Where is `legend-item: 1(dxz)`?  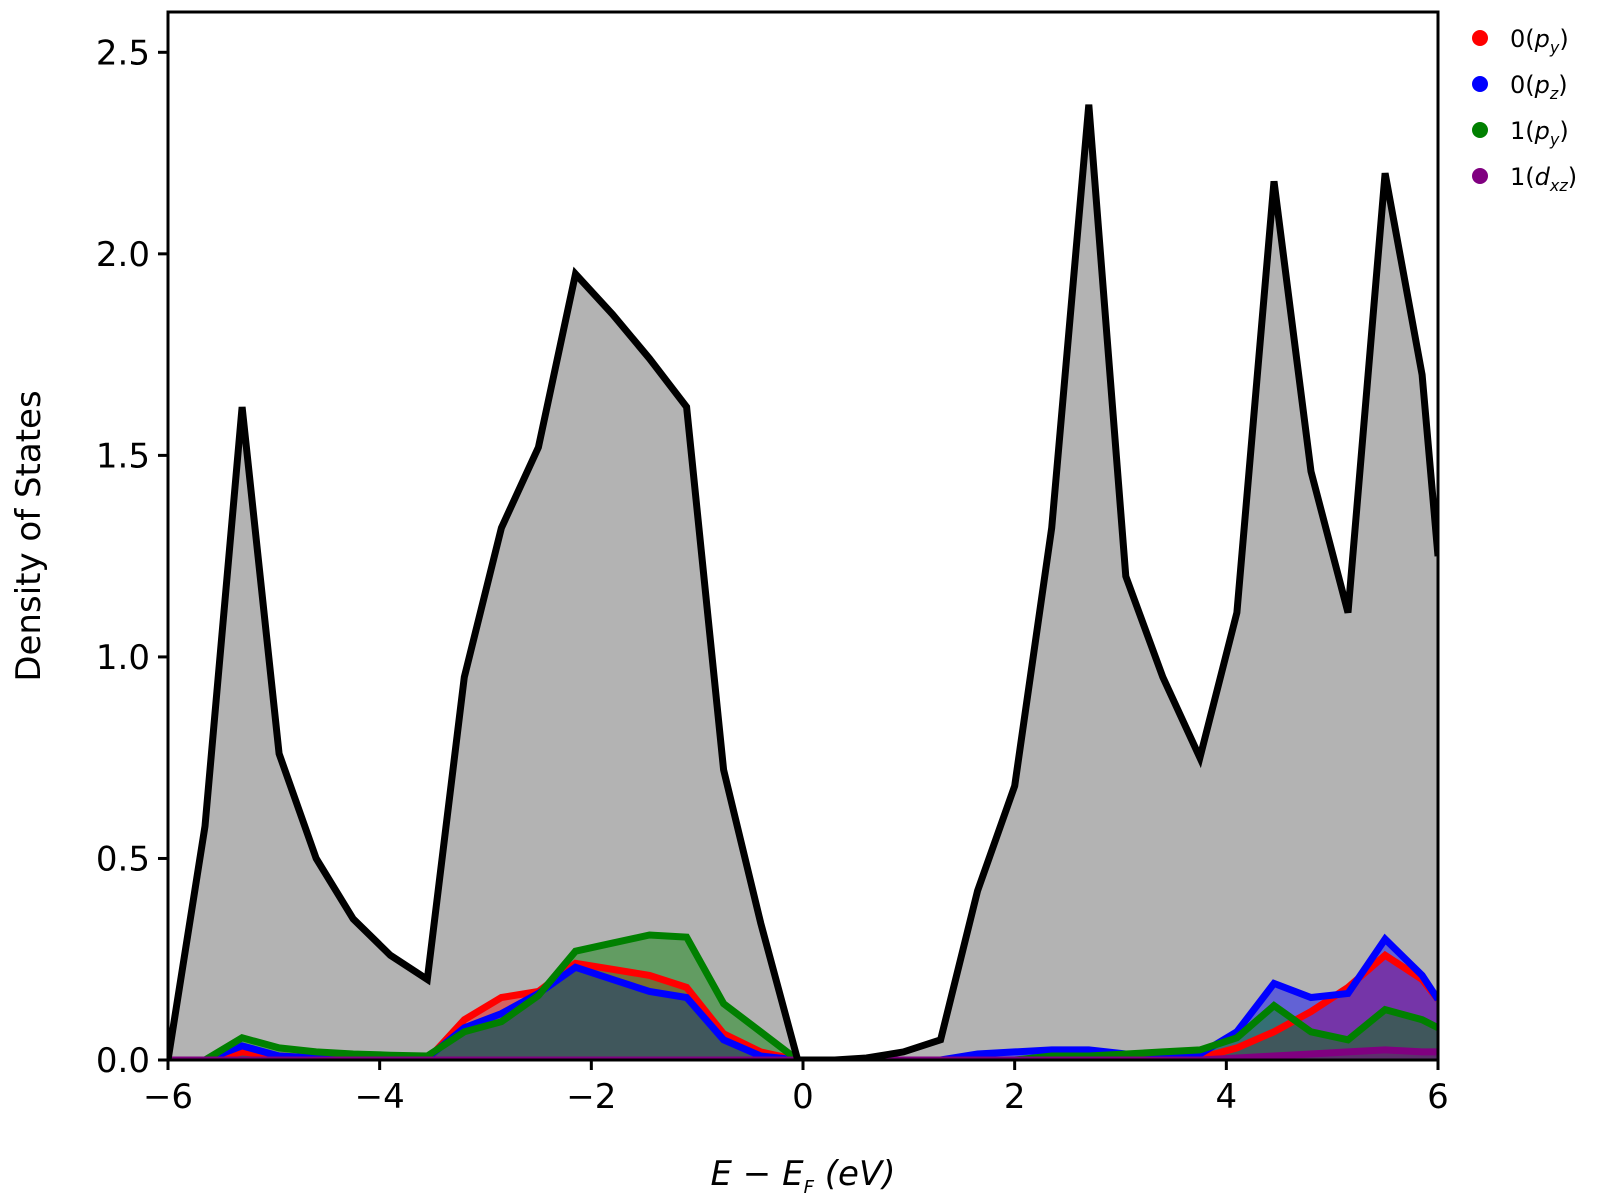
legend-item: 1(dxz) is located at coordinates (1524, 179).